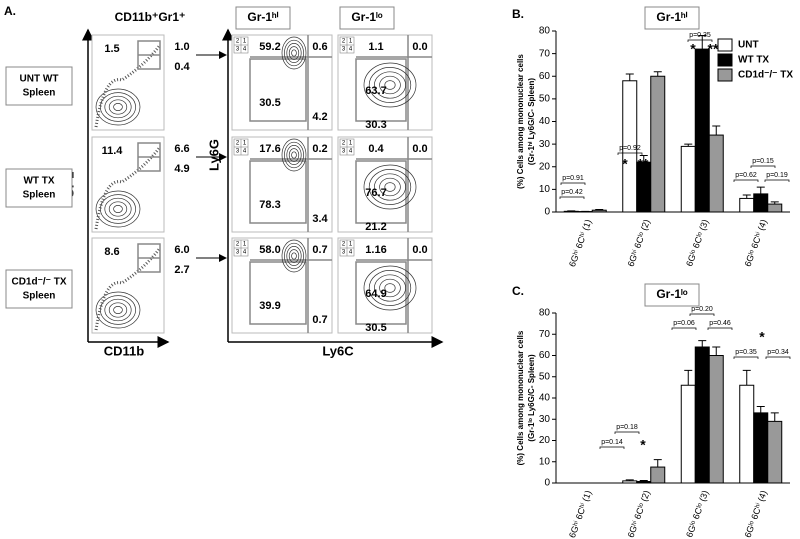 The width and height of the screenshot is (800, 539). What do you see at coordinates (128, 285) in the screenshot?
I see `flow-plot` at bounding box center [128, 285].